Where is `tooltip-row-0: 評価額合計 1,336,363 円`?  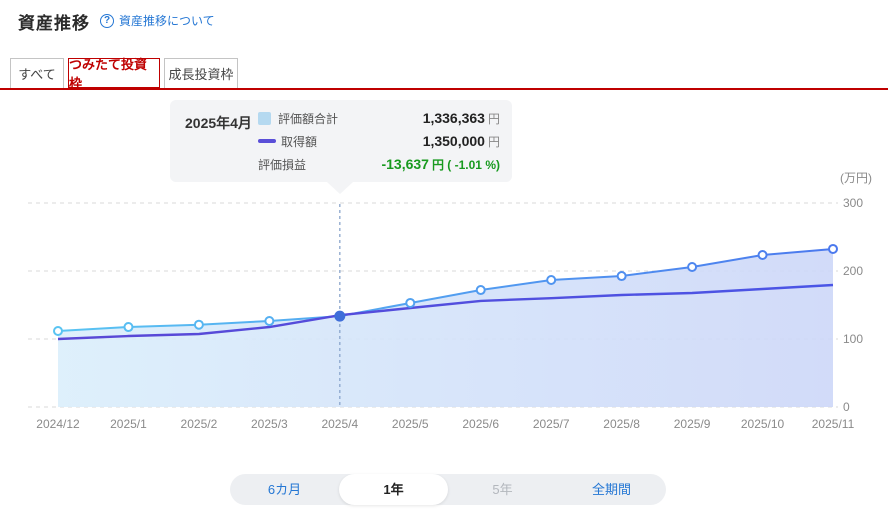 tooltip-row-0: 評価額合計 1,336,363 円 is located at coordinates (379, 118).